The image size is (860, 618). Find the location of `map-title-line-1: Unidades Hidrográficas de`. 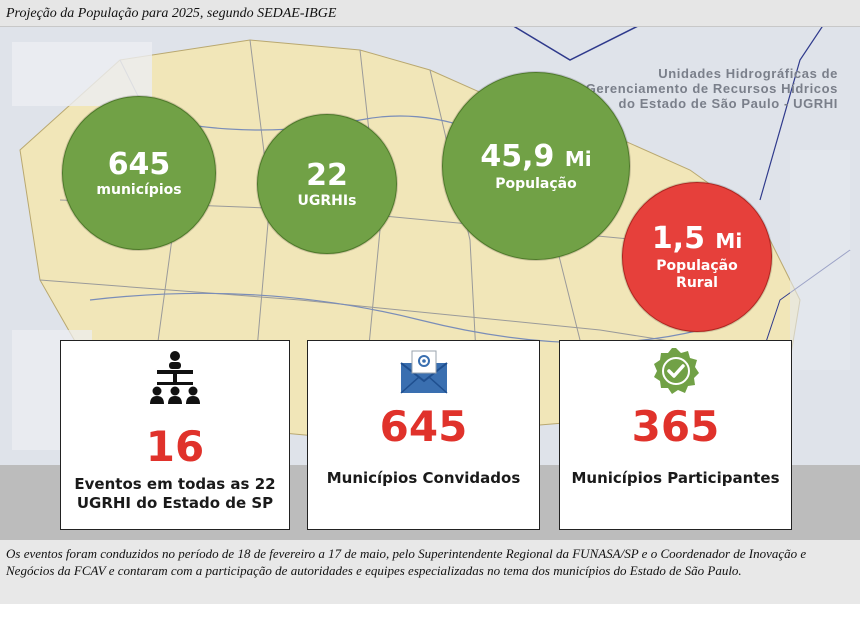

map-title-line-1: Unidades Hidrográficas de is located at coordinates (748, 73).